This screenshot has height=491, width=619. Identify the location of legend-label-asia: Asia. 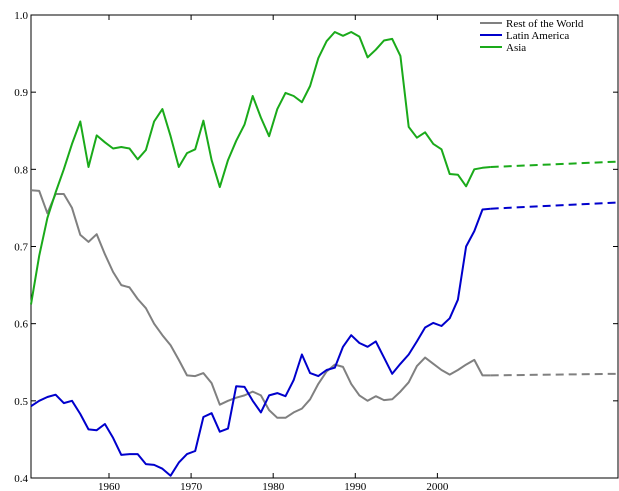
(516, 48).